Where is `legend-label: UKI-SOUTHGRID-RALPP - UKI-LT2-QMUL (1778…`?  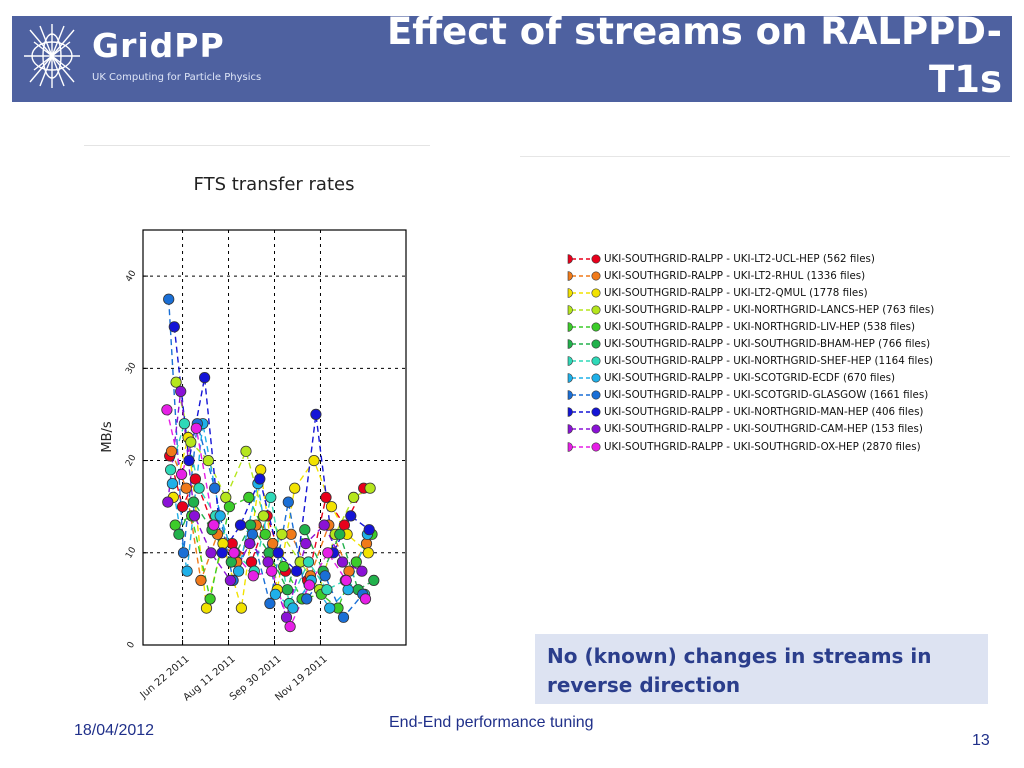 legend-label: UKI-SOUTHGRID-RALPP - UKI-LT2-QMUL (1778… is located at coordinates (736, 292).